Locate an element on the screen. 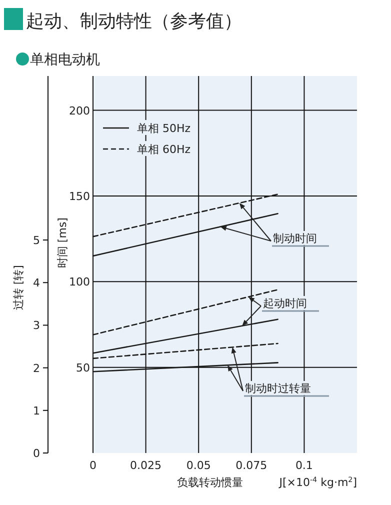 This screenshot has height=505, width=391. chart-title: 起动、制动特性（参考值） is located at coordinates (134, 21).